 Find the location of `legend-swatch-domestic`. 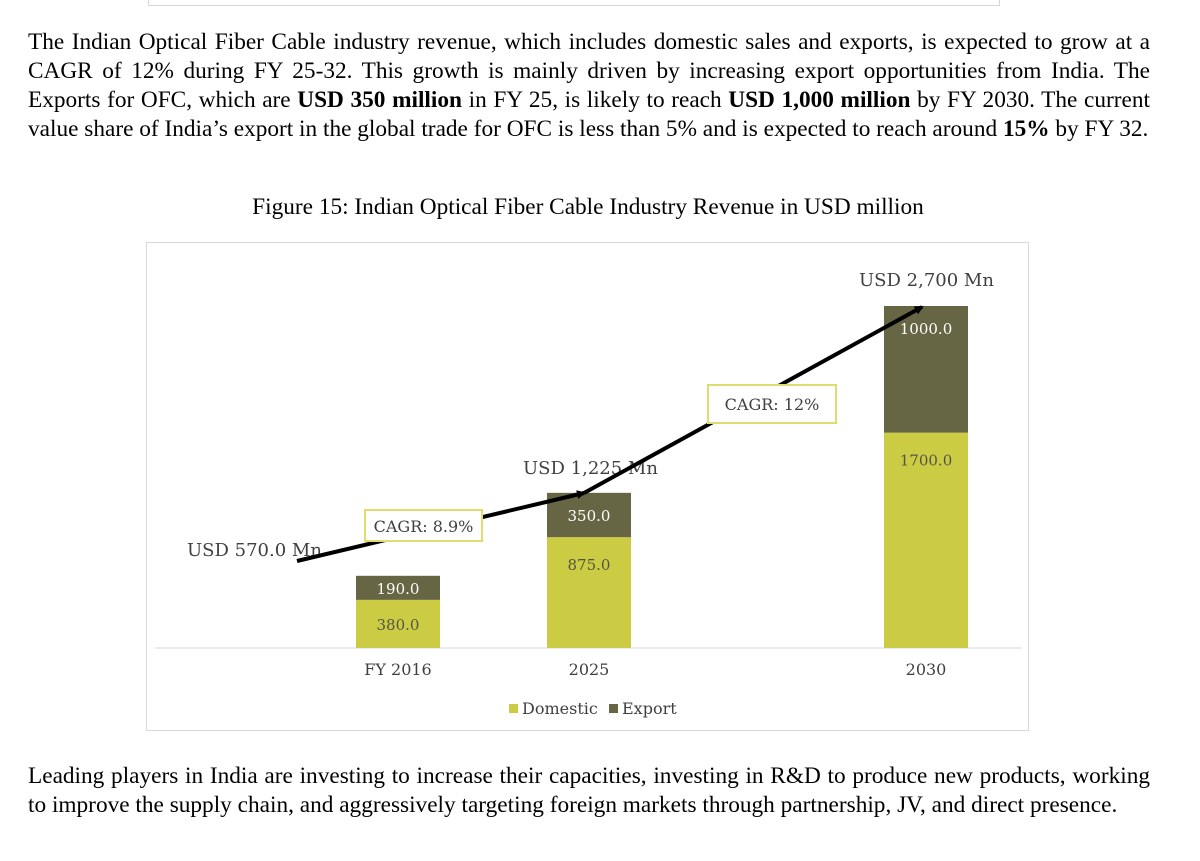

legend-swatch-domestic is located at coordinates (513, 708).